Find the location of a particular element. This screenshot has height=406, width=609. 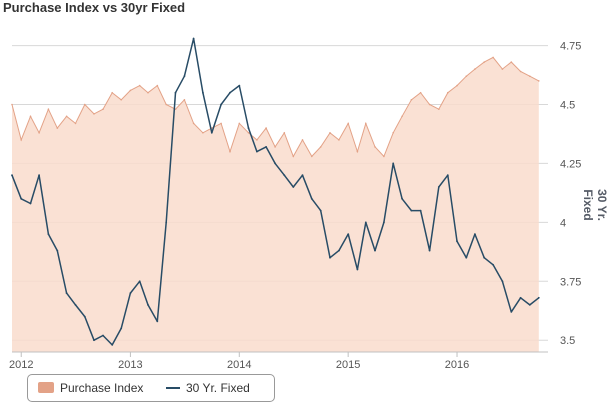

x-tick-label: 2015 is located at coordinates (348, 365).